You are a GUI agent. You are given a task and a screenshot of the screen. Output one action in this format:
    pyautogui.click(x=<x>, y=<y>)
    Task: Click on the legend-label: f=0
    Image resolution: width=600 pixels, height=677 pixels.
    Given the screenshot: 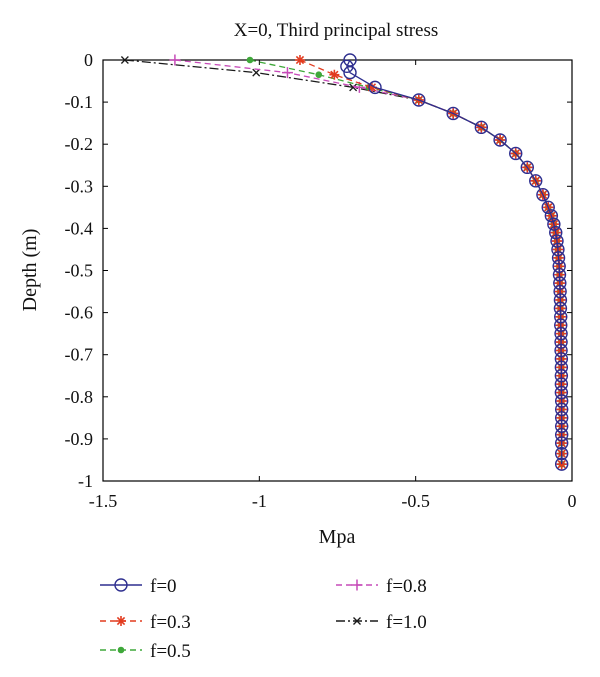 What is the action you would take?
    pyautogui.click(x=163, y=586)
    